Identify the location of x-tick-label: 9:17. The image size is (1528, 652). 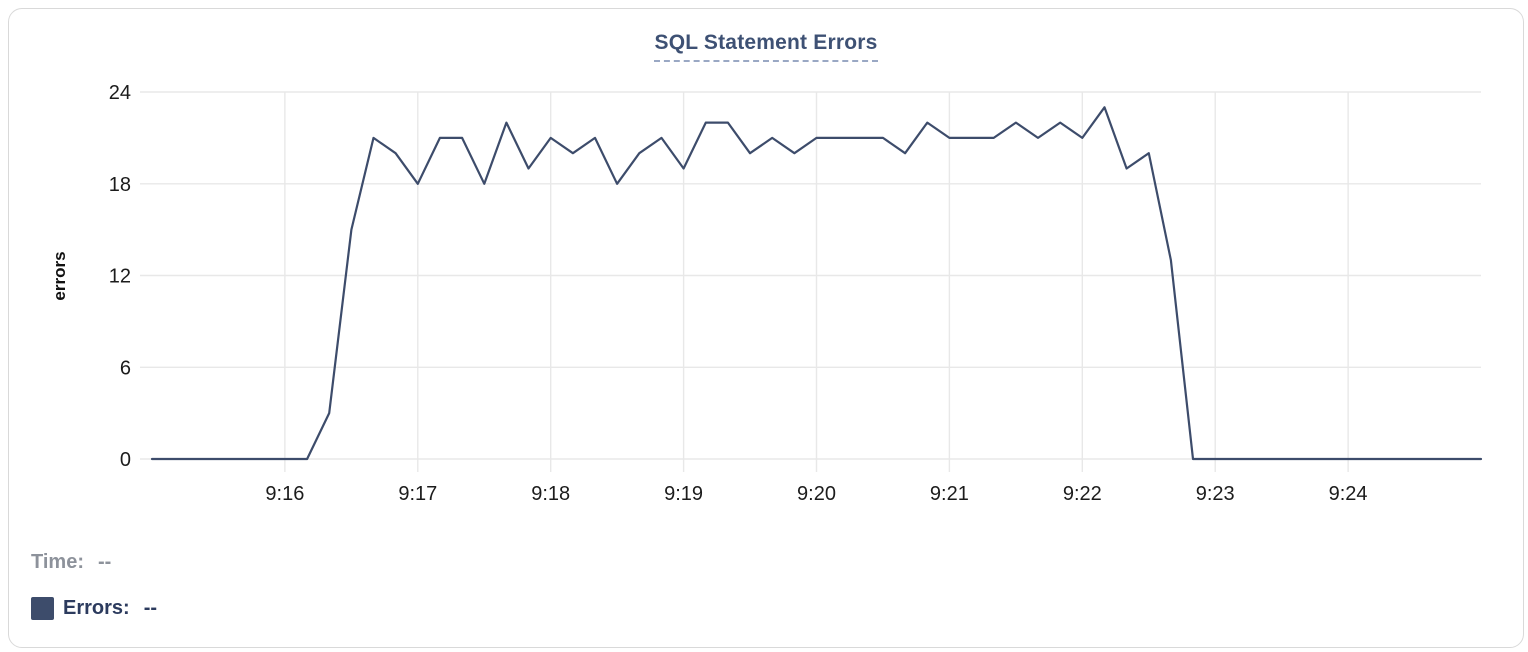
(417, 494).